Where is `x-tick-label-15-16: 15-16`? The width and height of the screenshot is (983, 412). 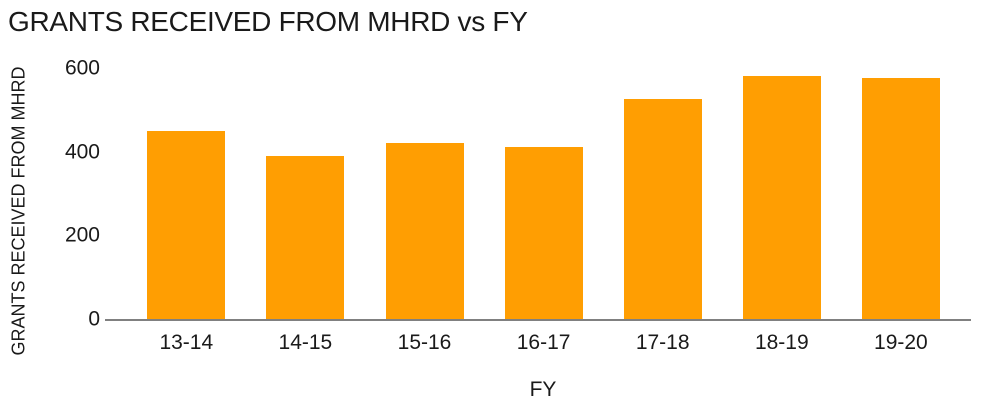 x-tick-label-15-16: 15-16 is located at coordinates (424, 342).